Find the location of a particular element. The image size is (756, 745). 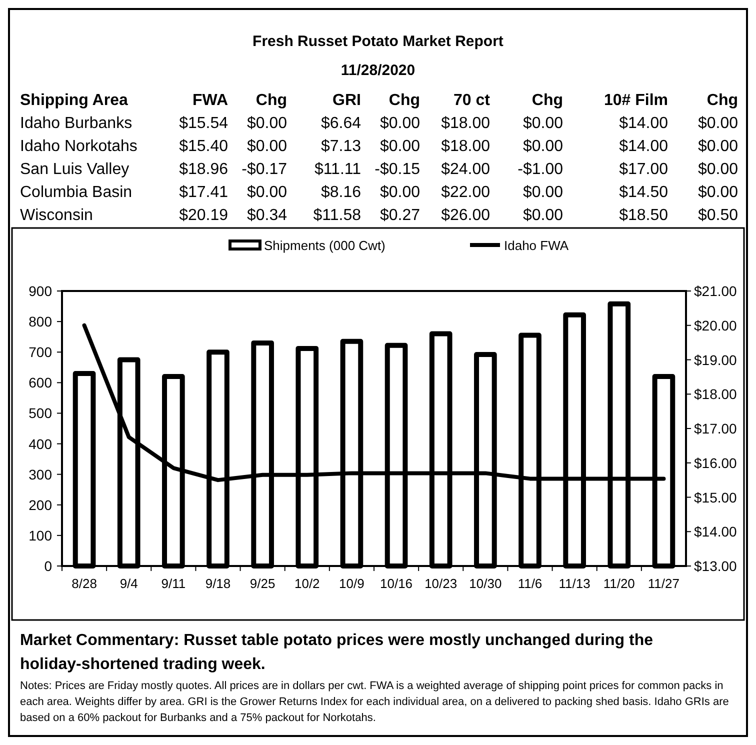

text: Idaho Burbanks is located at coordinates (76, 123).